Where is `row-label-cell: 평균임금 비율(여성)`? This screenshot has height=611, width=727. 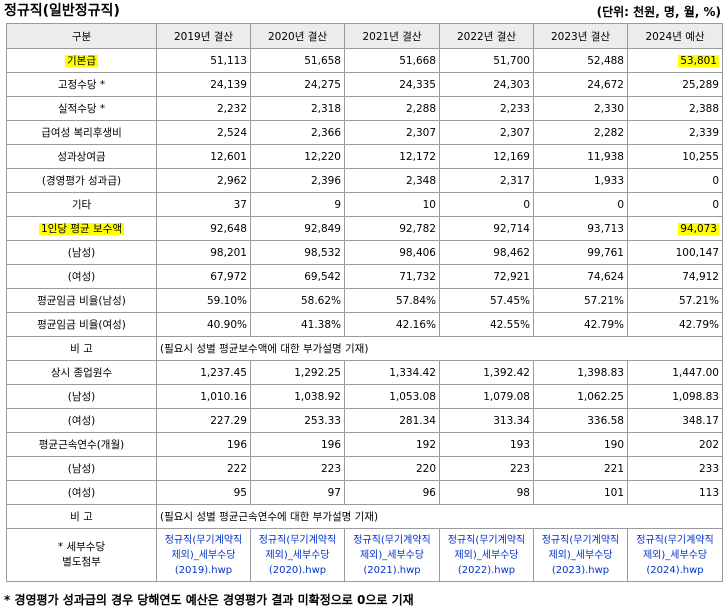 row-label-cell: 평균임금 비율(여성) is located at coordinates (81, 324).